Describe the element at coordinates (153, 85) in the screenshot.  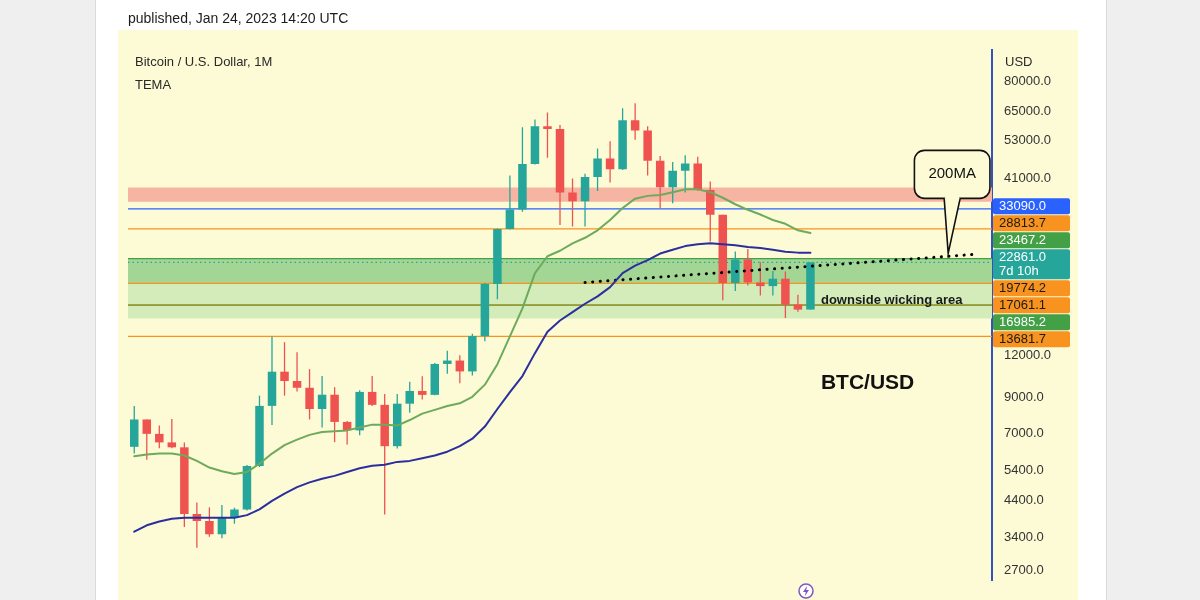
I see `text: TEMA` at that location.